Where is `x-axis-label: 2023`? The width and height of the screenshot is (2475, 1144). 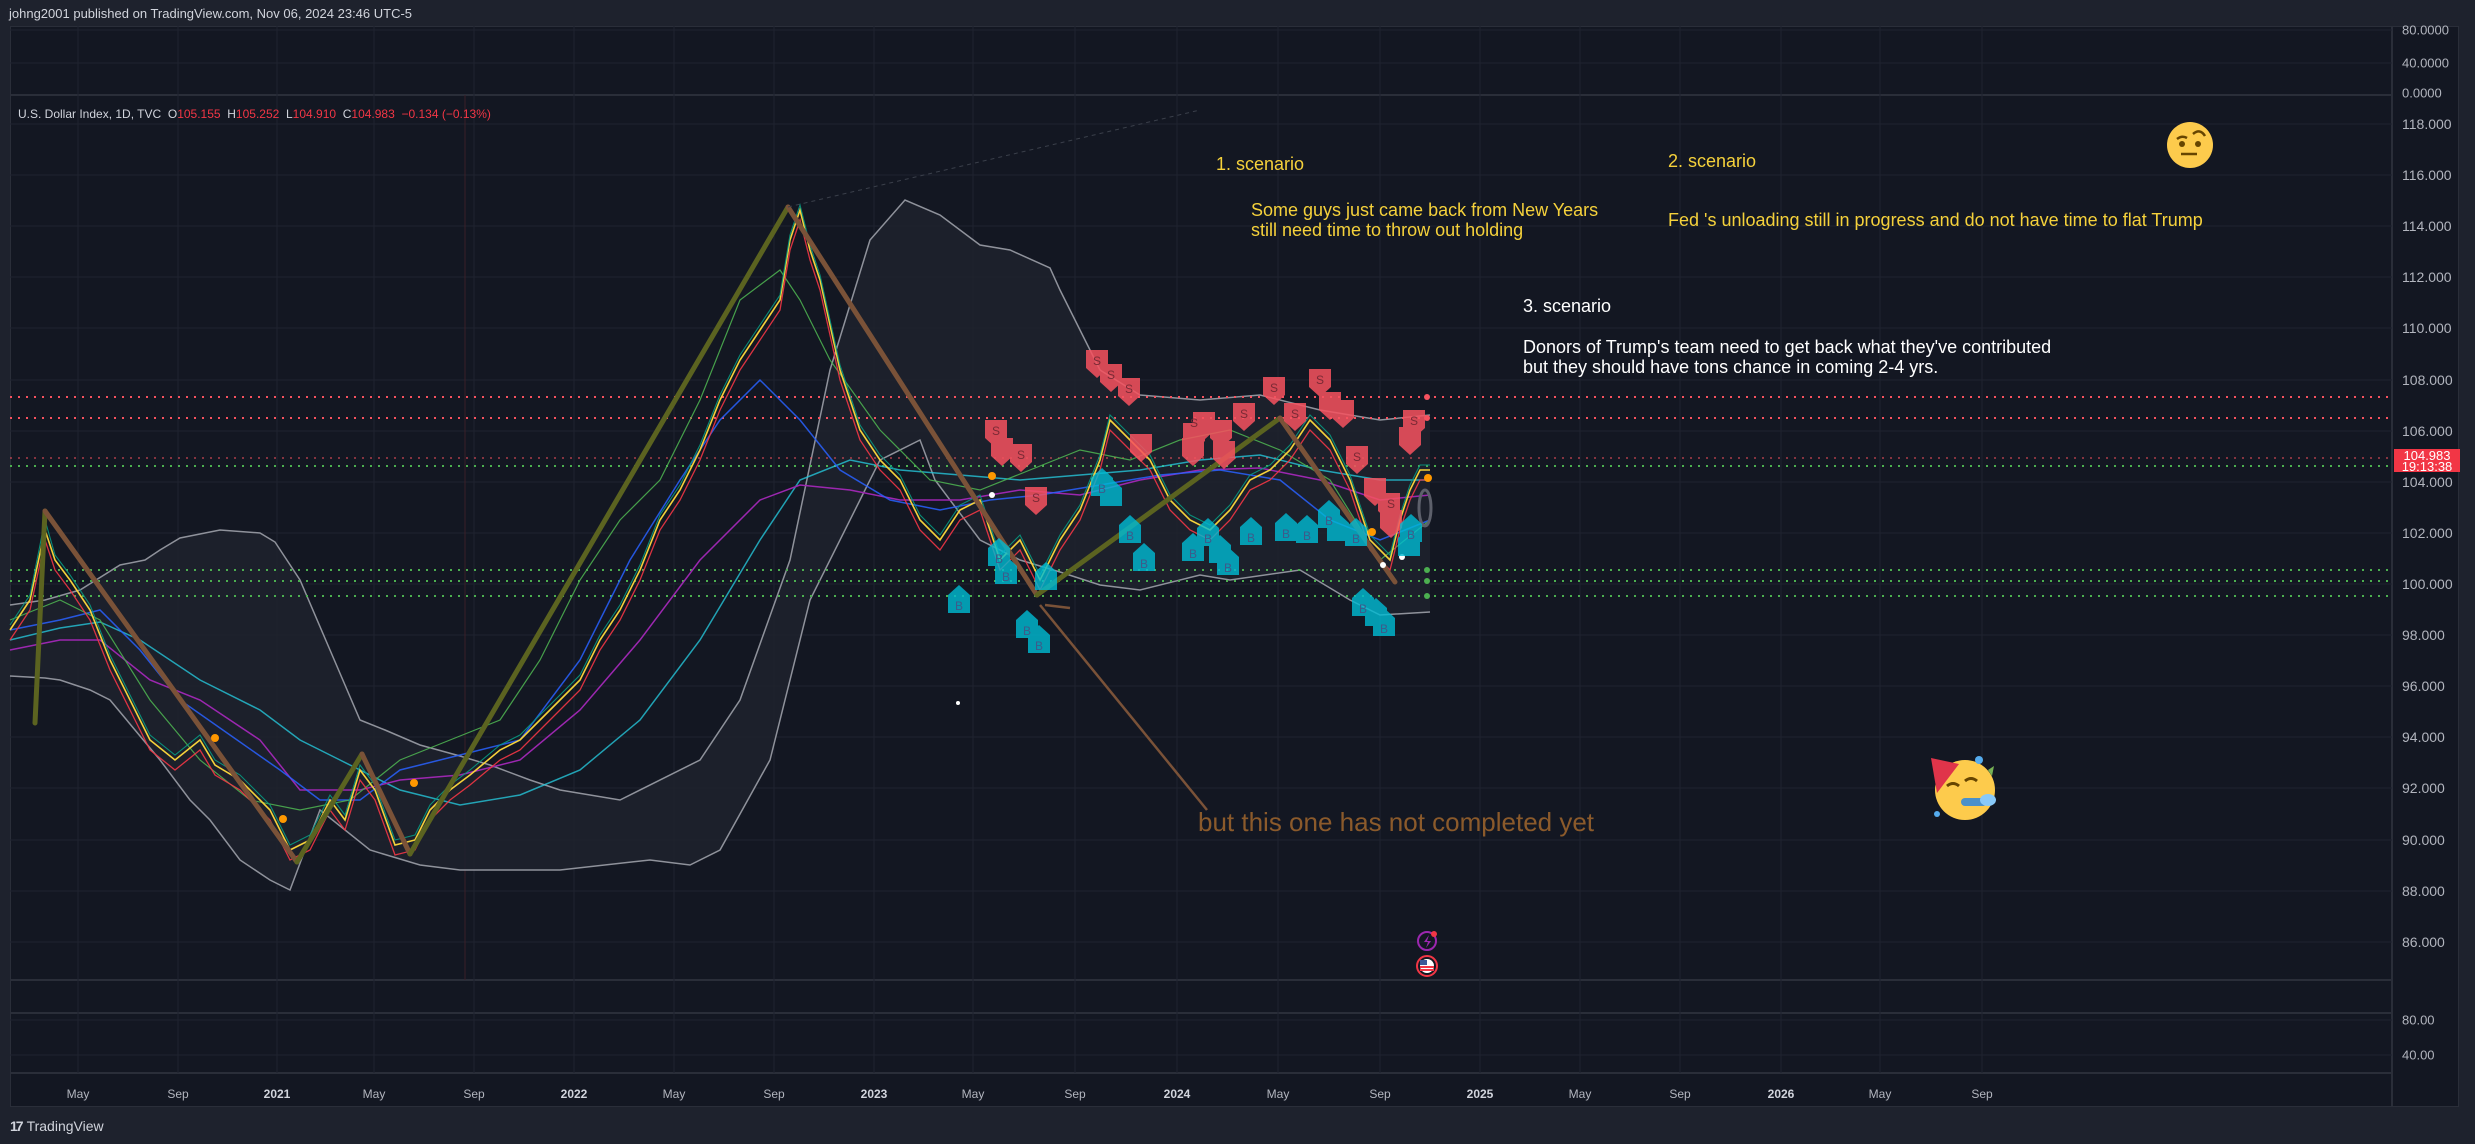
x-axis-label: 2023 is located at coordinates (874, 1094).